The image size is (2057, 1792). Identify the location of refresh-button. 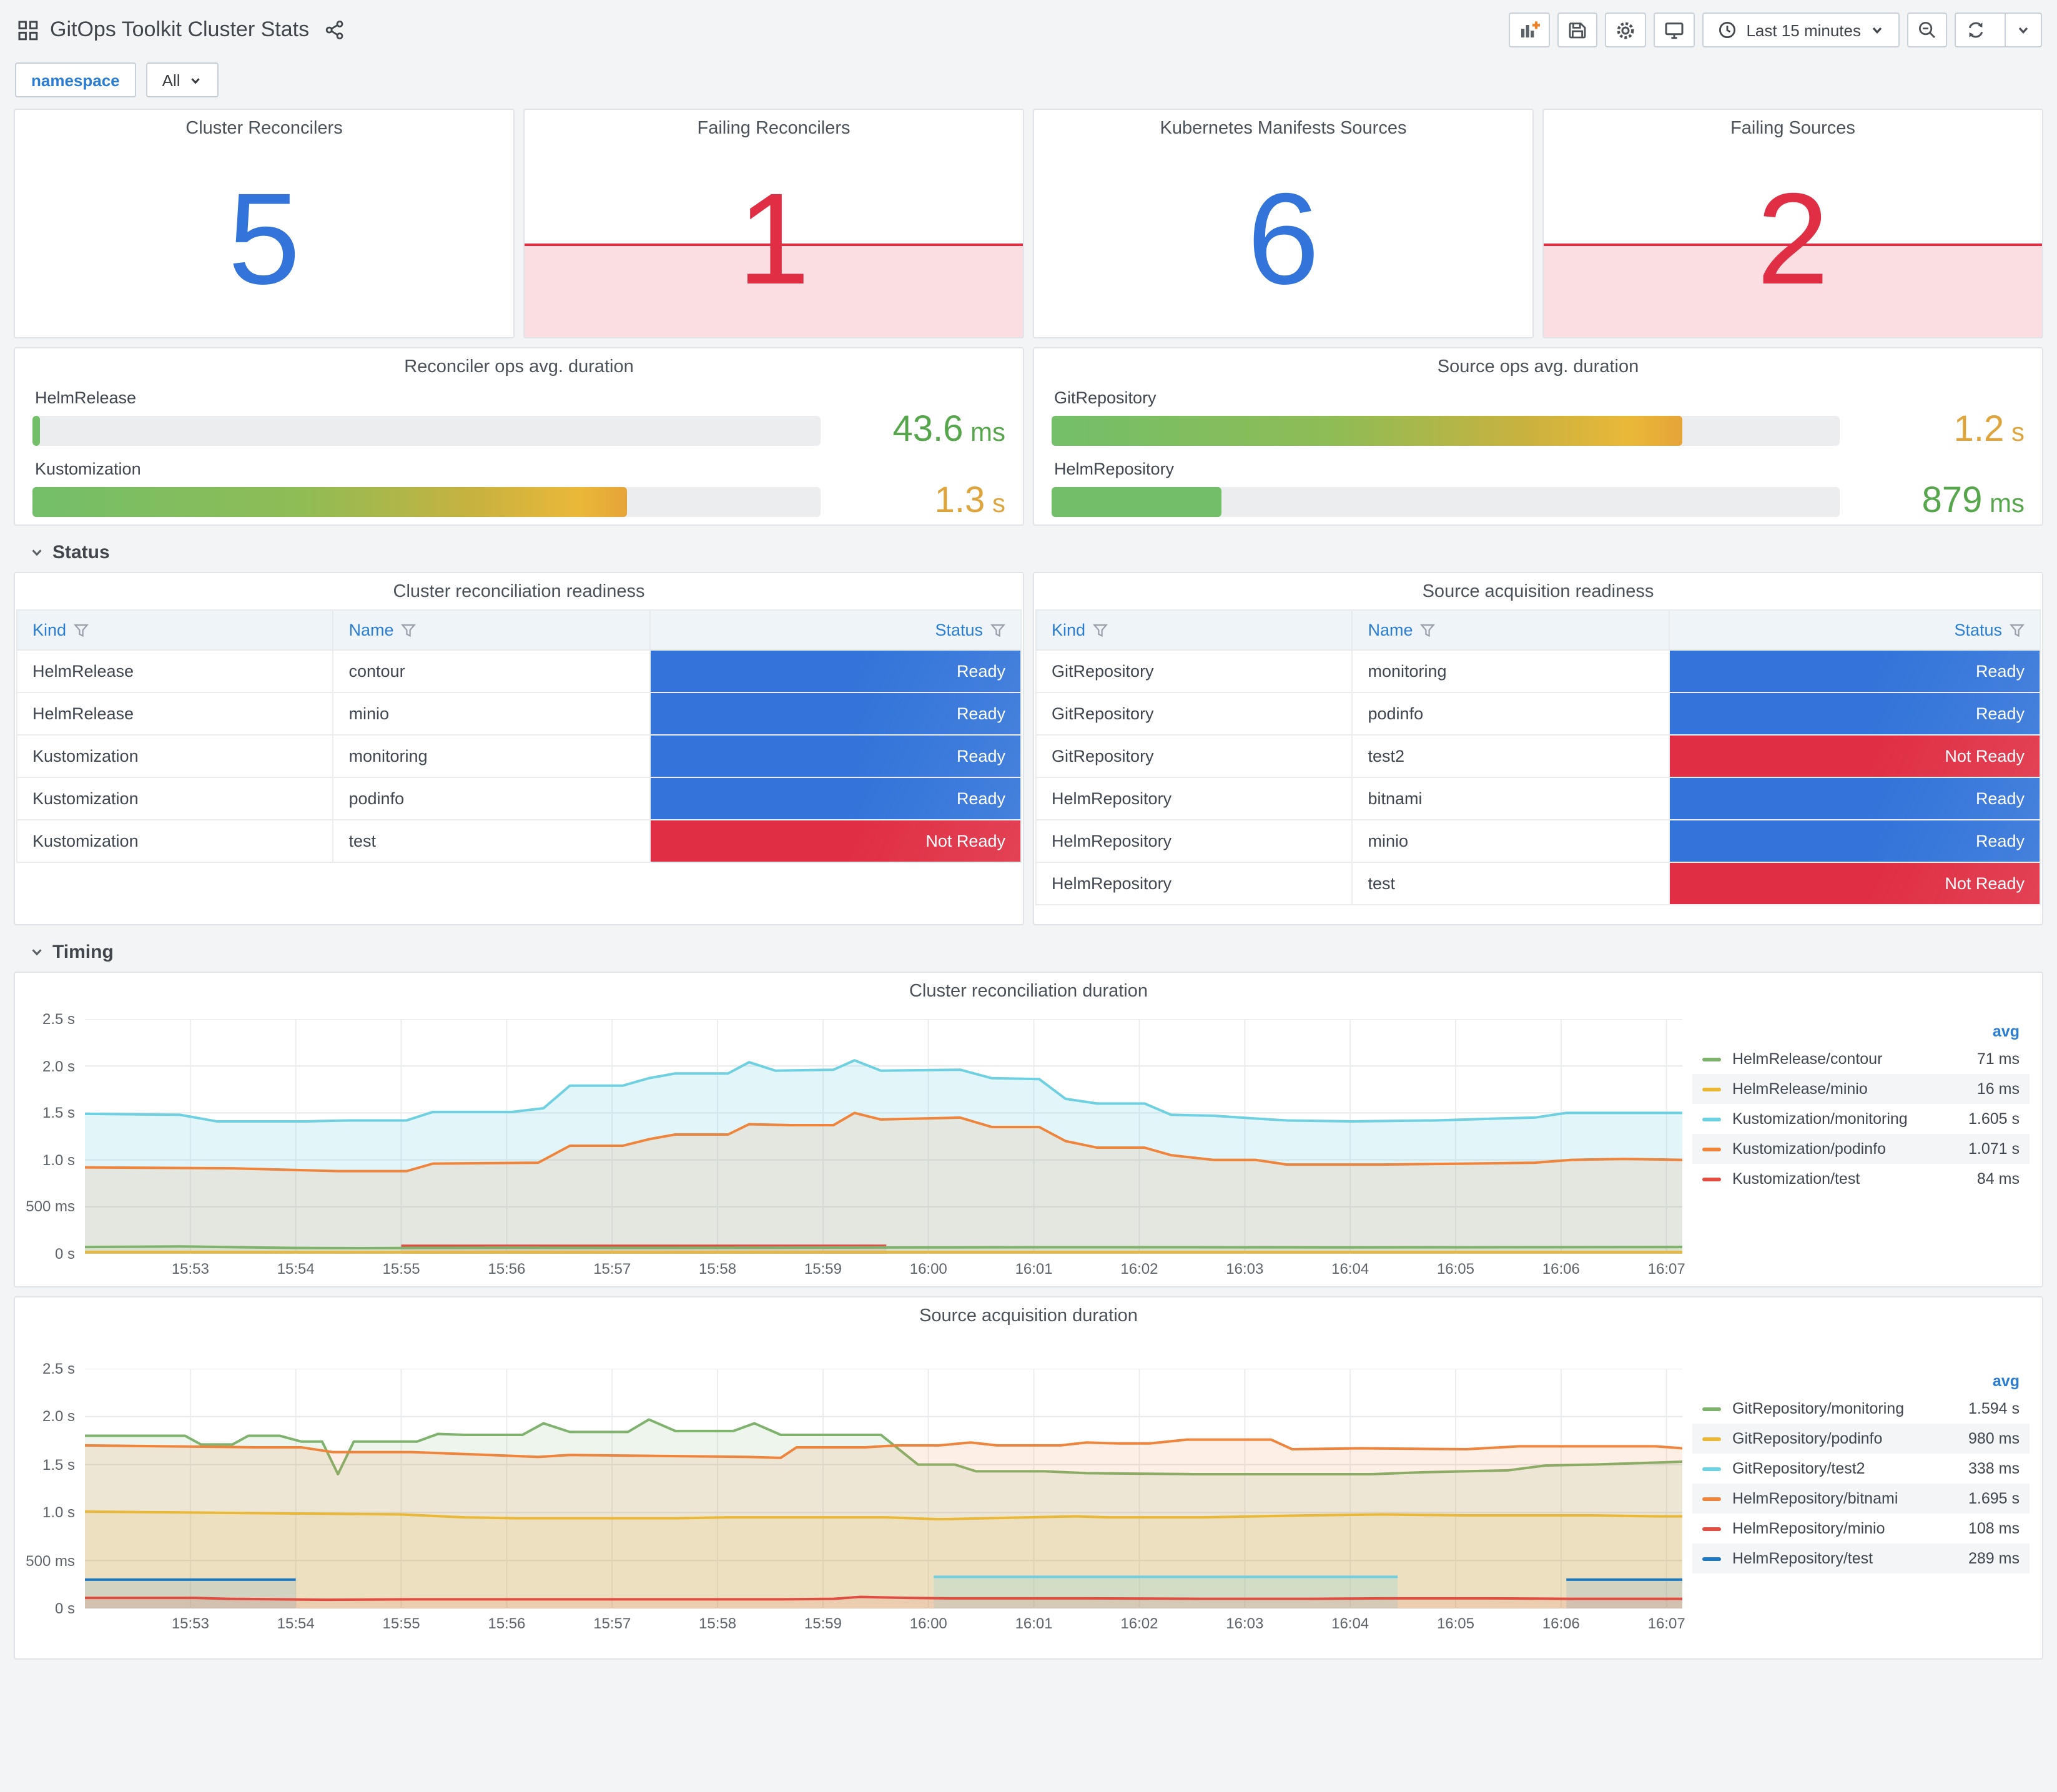
(1976, 30).